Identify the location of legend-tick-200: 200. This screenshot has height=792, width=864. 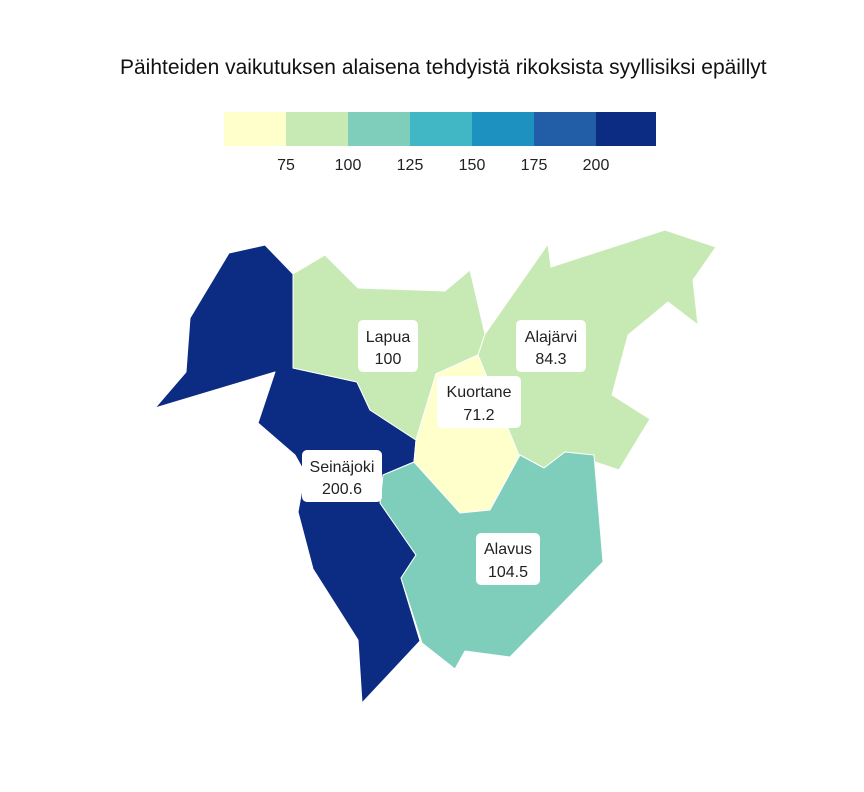
(596, 165).